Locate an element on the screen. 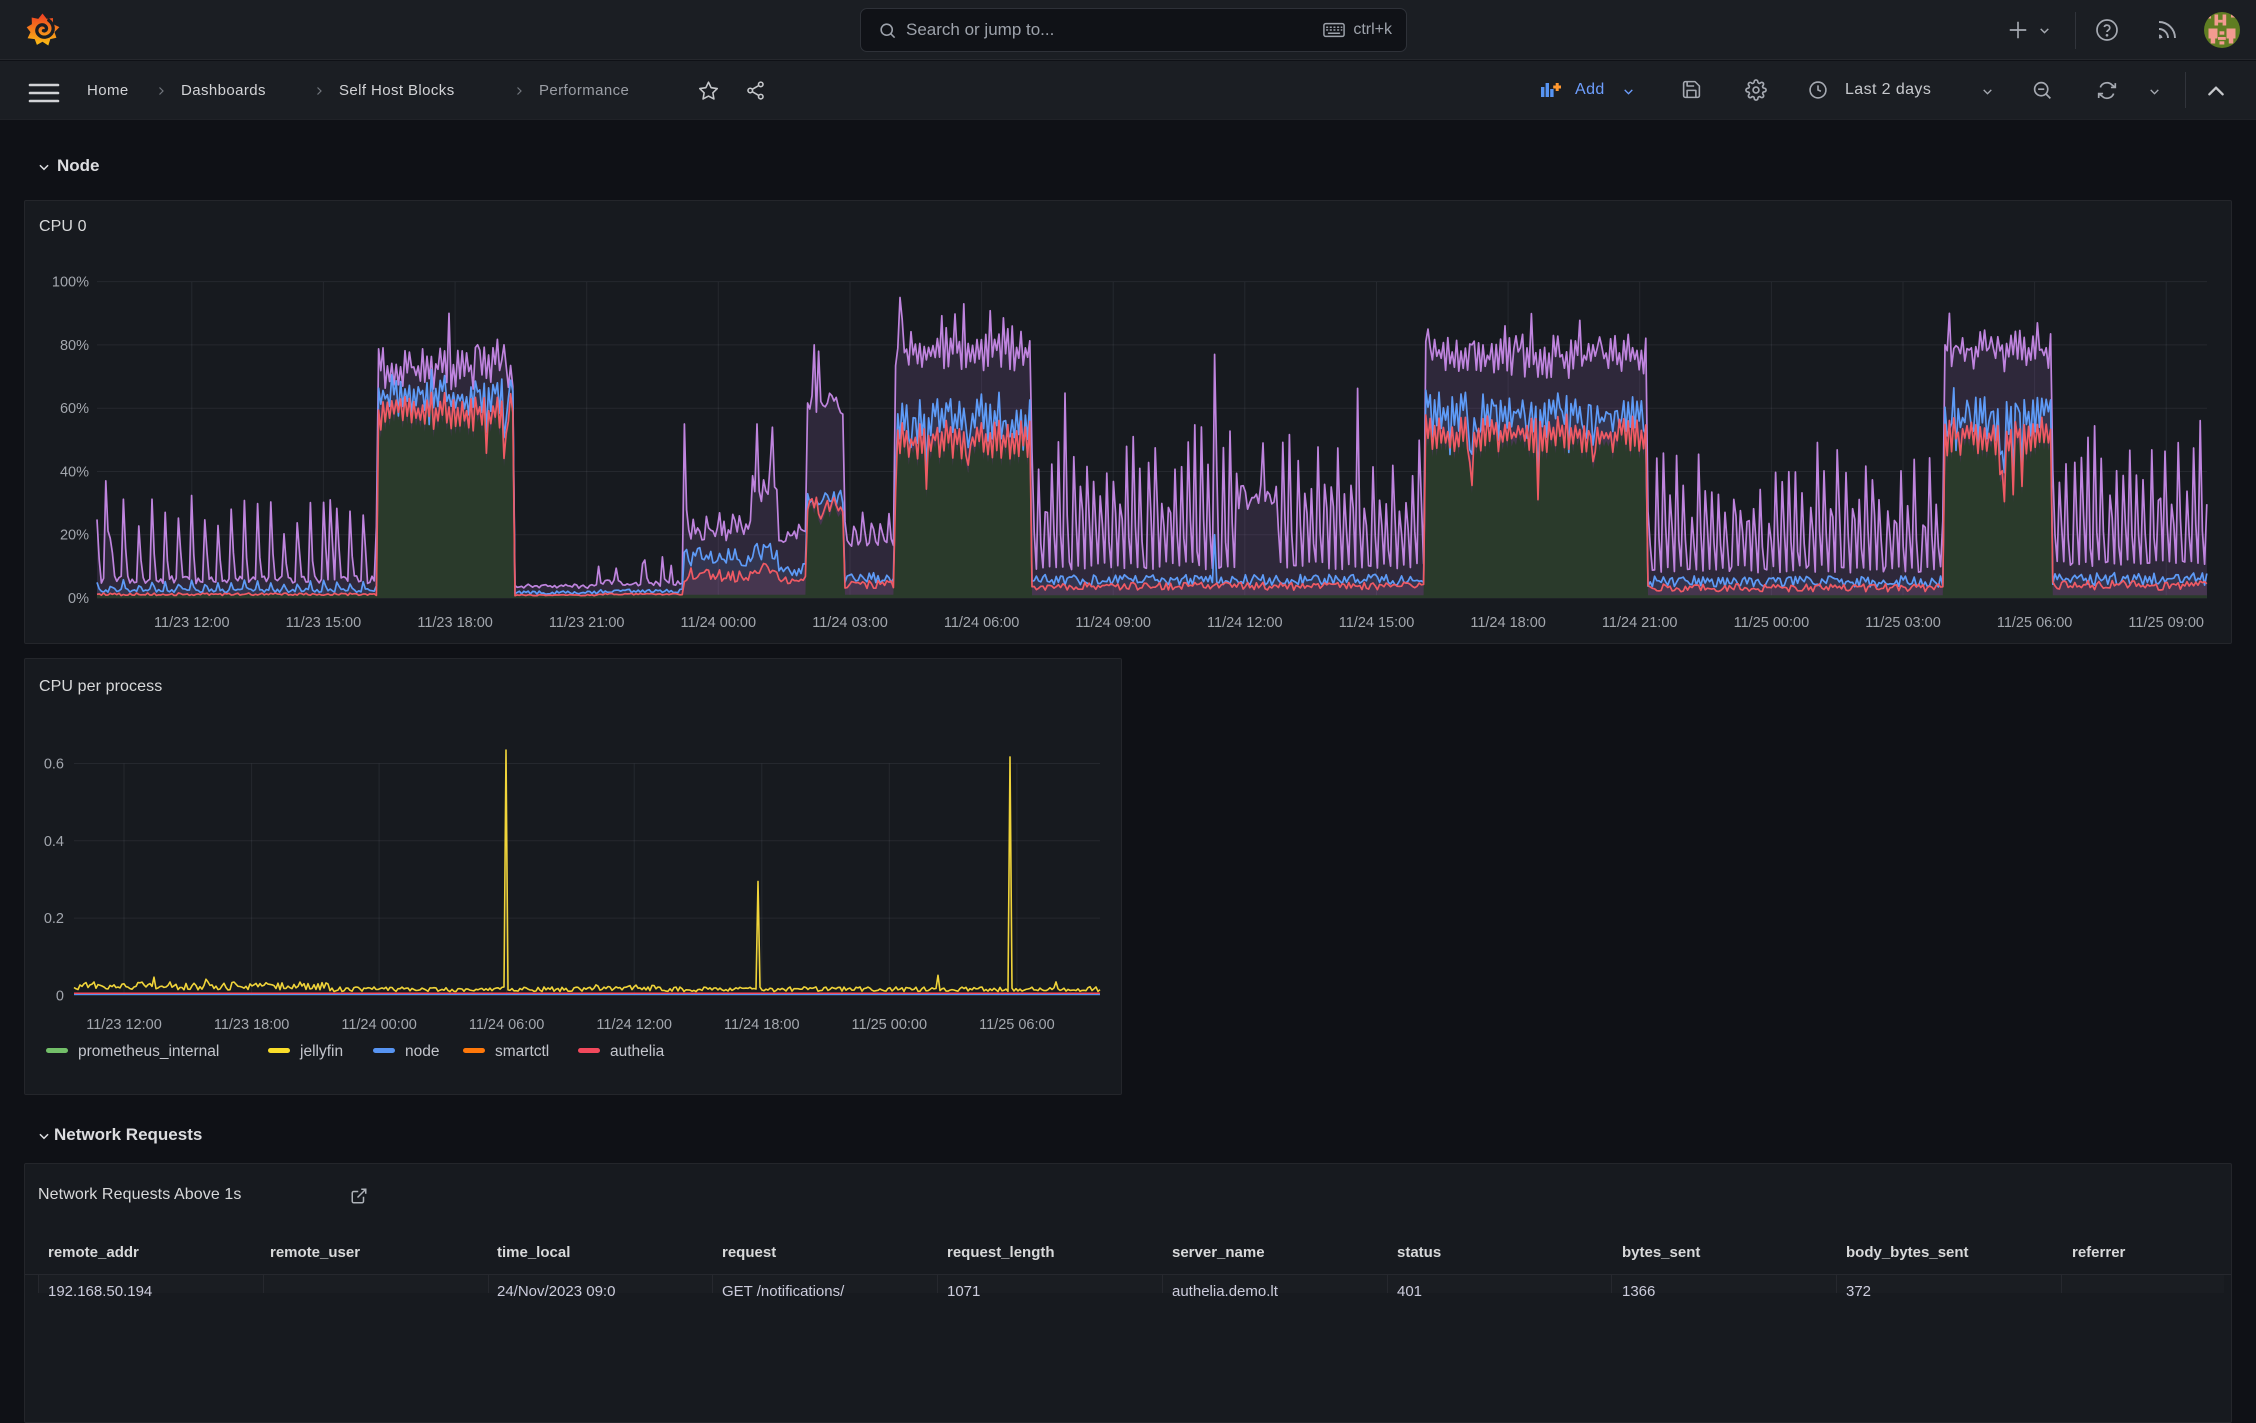 Image resolution: width=2256 pixels, height=1423 pixels. svg-text: authelia is located at coordinates (637, 1051).